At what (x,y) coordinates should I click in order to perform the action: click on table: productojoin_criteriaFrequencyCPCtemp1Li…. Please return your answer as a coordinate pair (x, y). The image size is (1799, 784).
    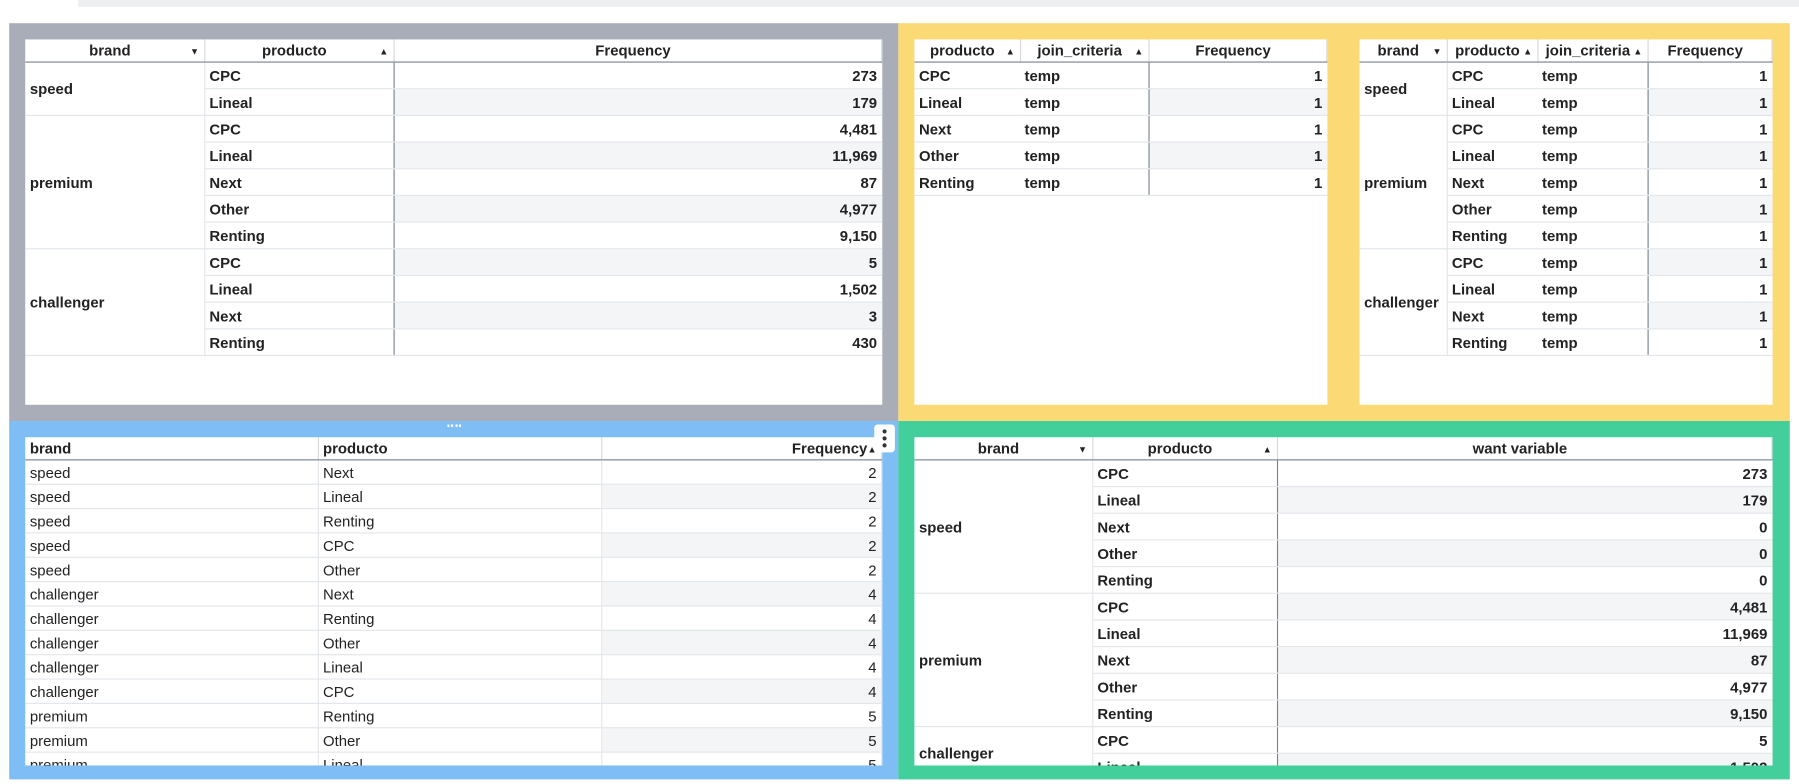
    Looking at the image, I should click on (1121, 118).